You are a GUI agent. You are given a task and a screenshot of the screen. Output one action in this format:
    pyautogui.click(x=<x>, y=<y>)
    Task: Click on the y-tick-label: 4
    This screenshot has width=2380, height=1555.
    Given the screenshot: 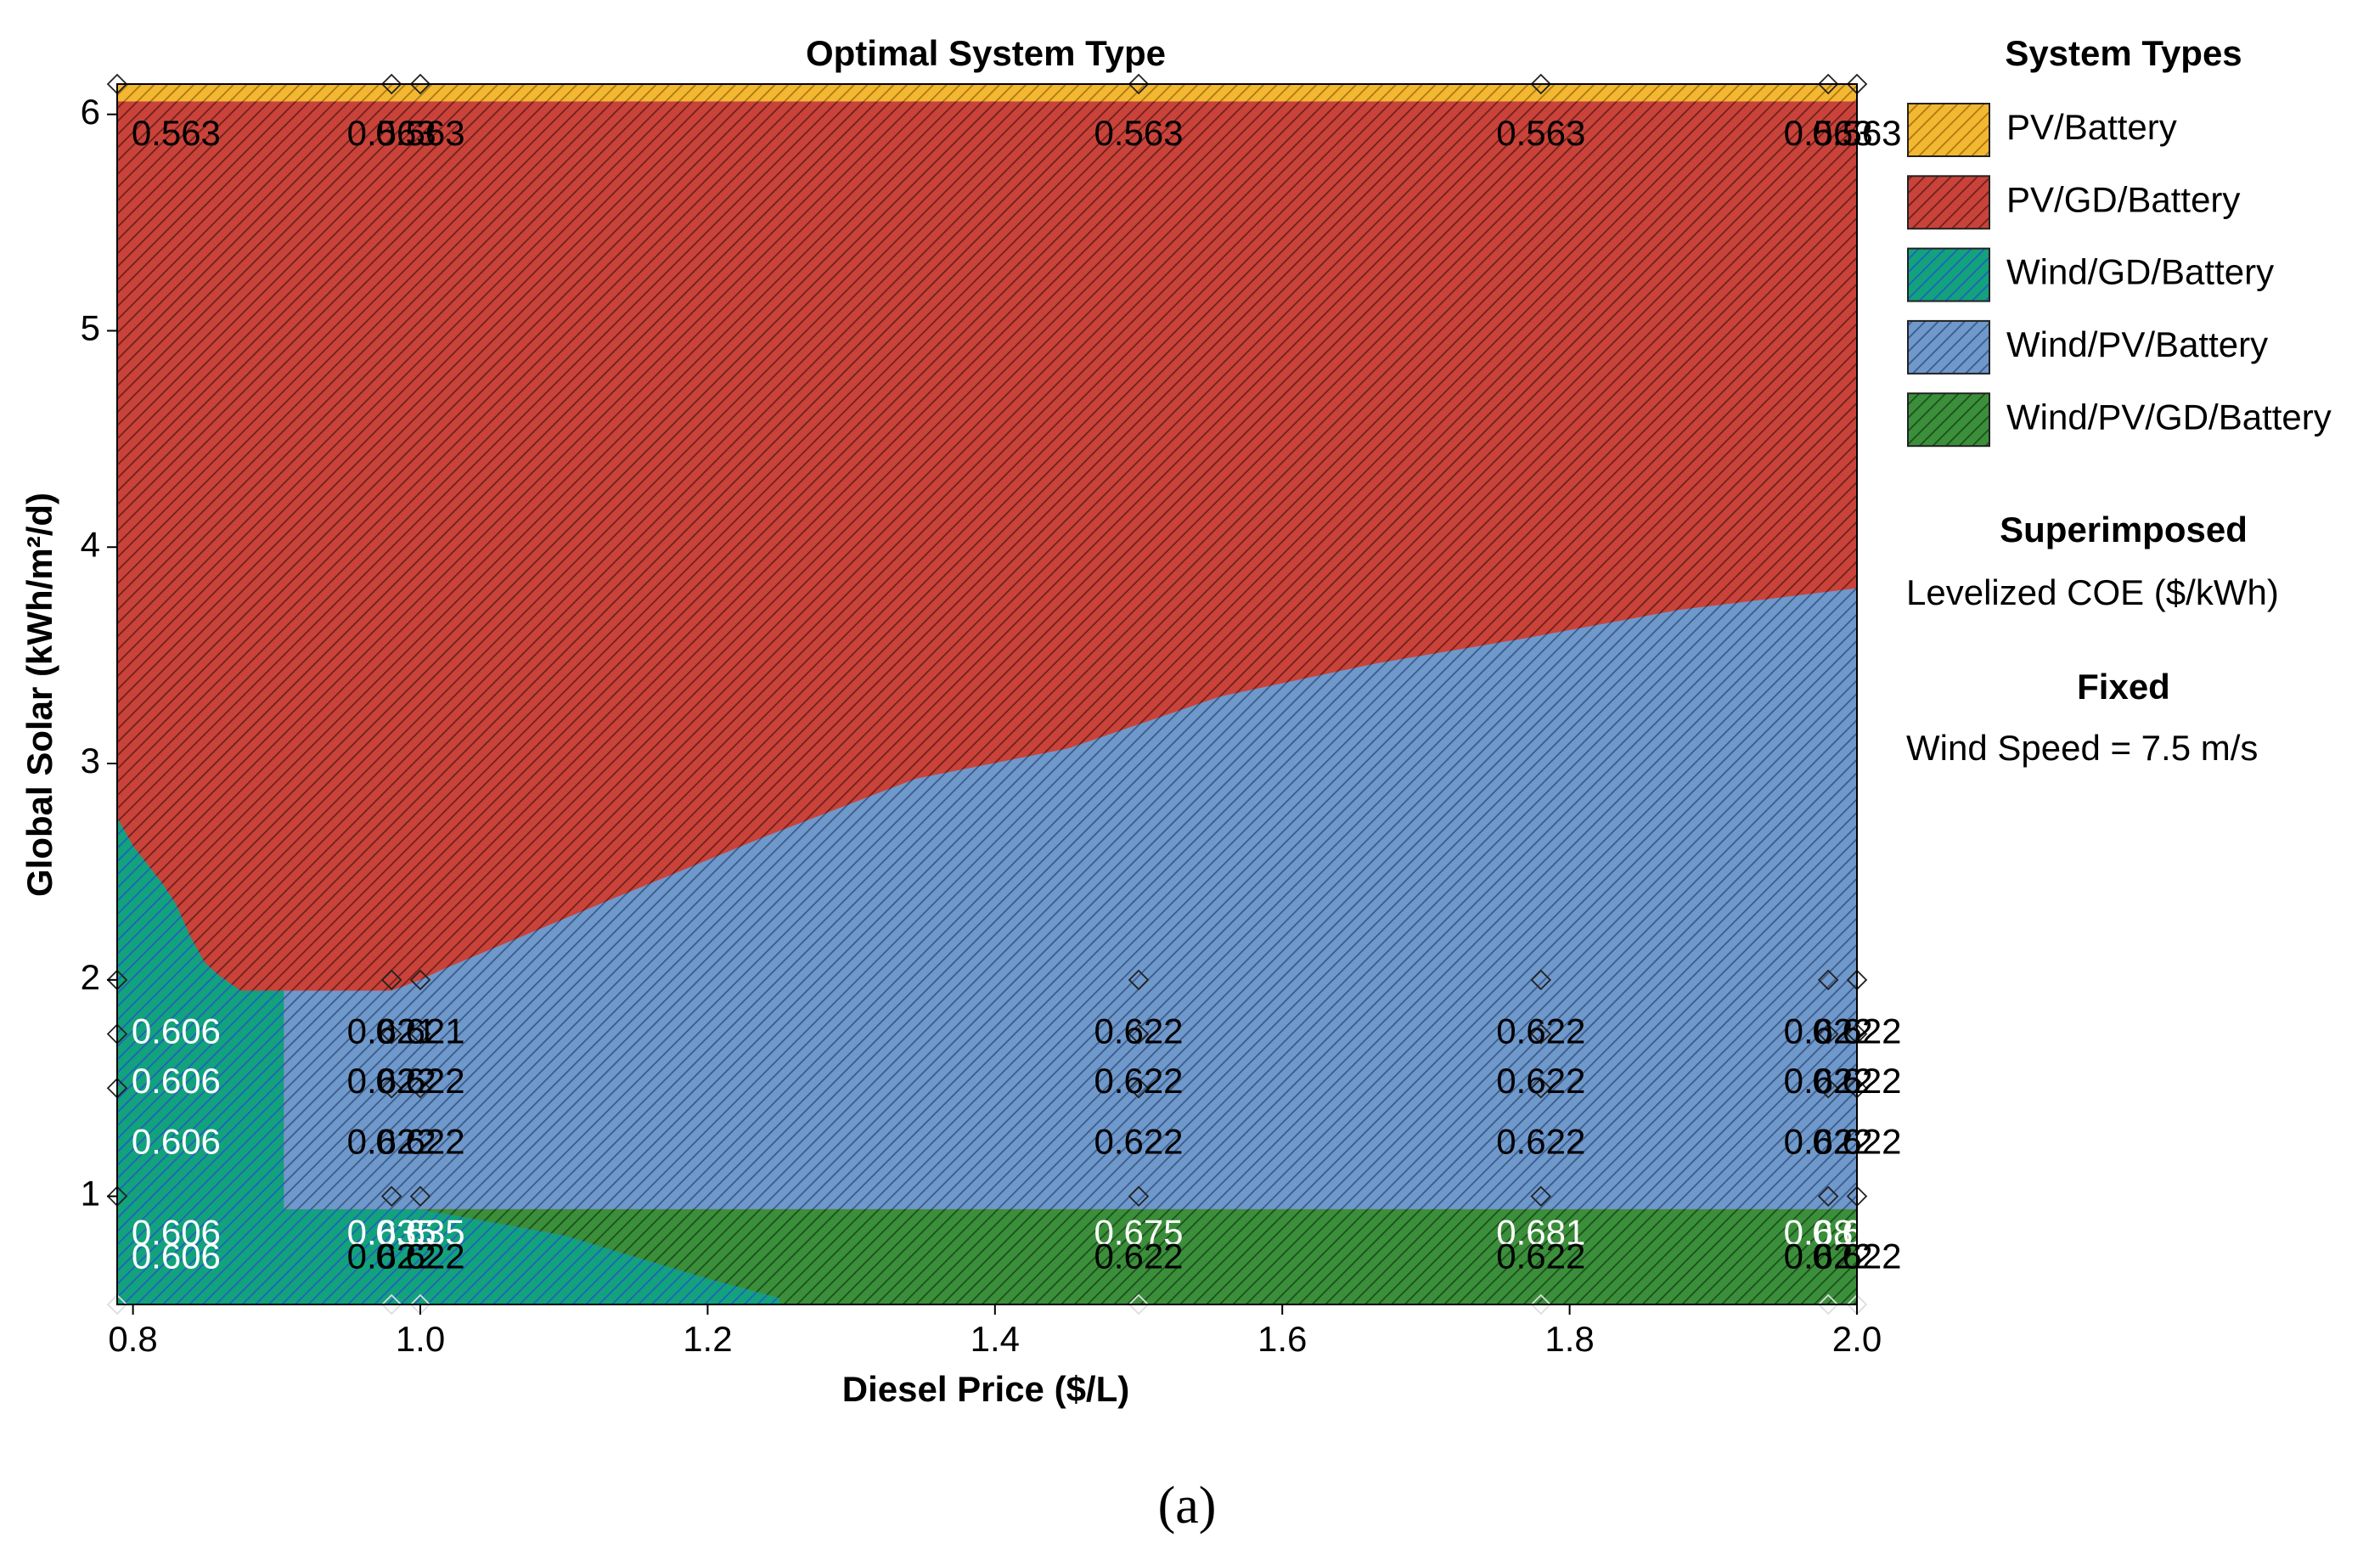 What is the action you would take?
    pyautogui.click(x=90, y=544)
    